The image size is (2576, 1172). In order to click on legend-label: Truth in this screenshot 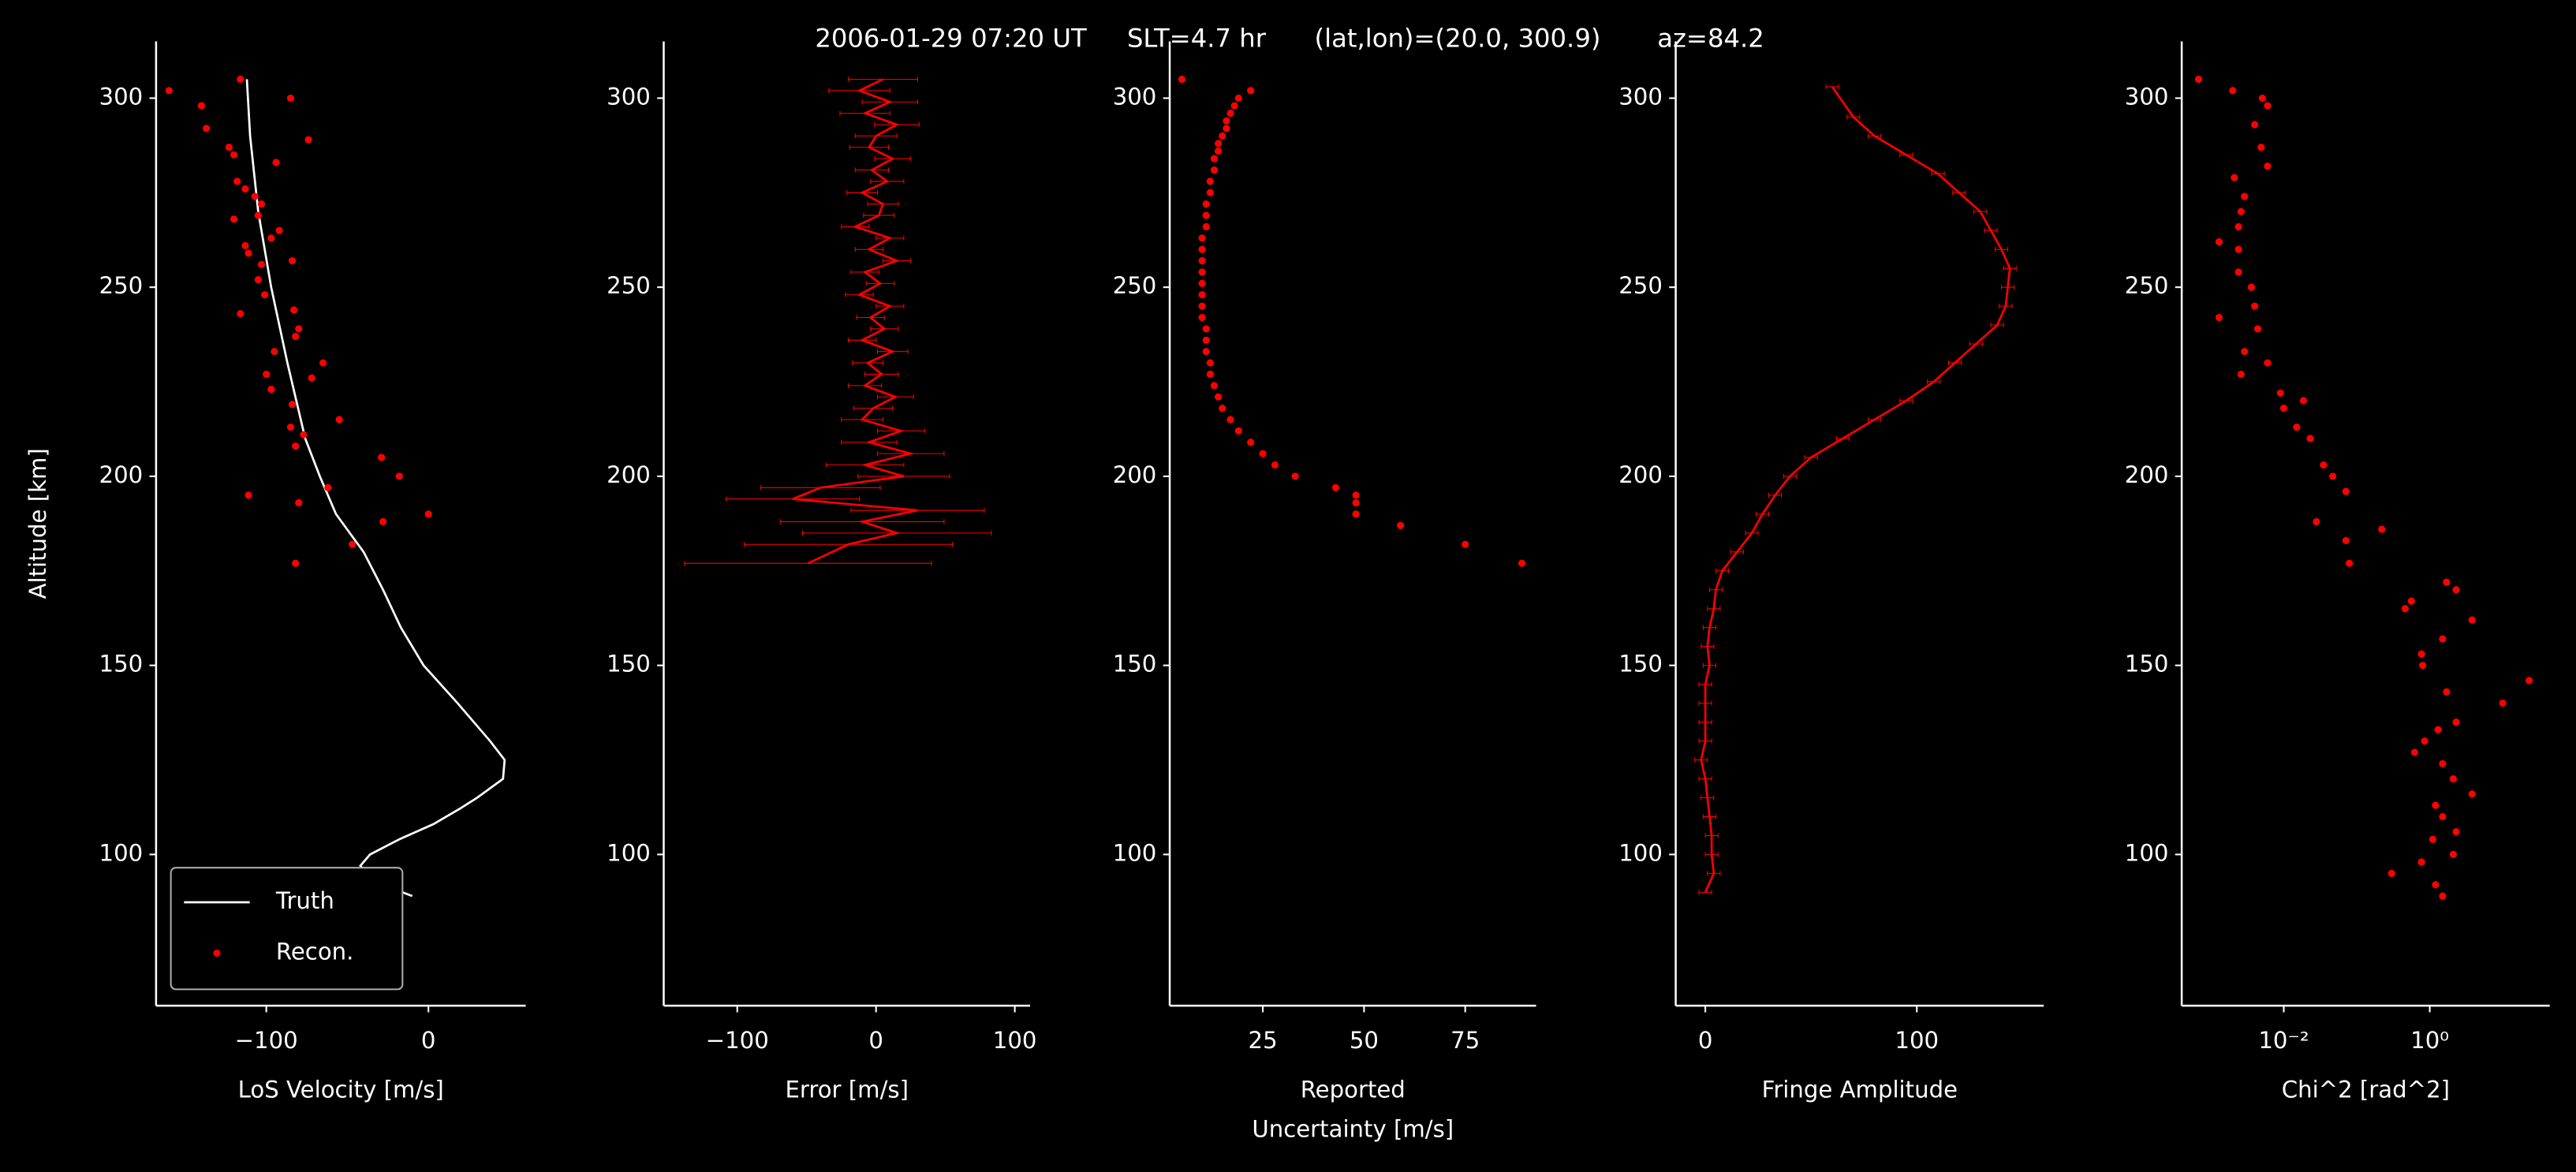, I will do `click(304, 901)`.